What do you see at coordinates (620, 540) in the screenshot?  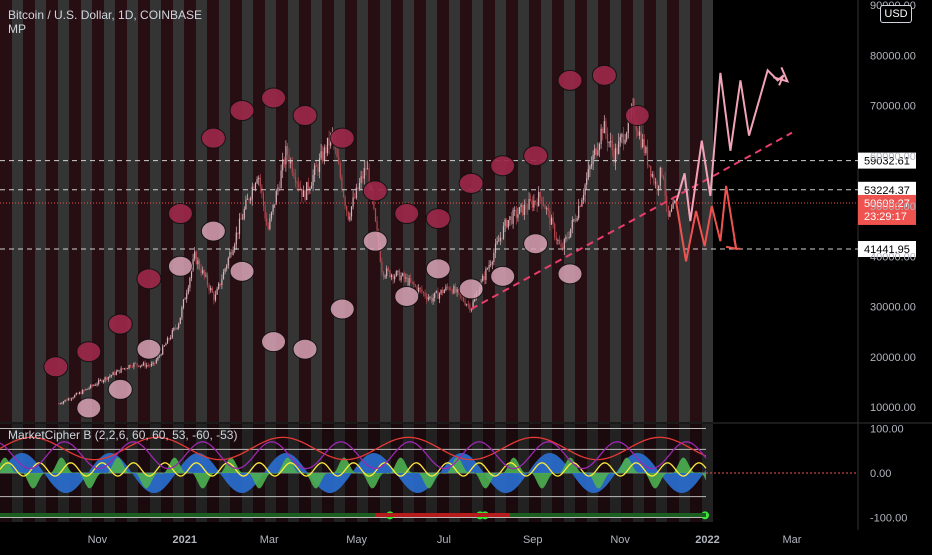 I see `x-tick-label: Nov` at bounding box center [620, 540].